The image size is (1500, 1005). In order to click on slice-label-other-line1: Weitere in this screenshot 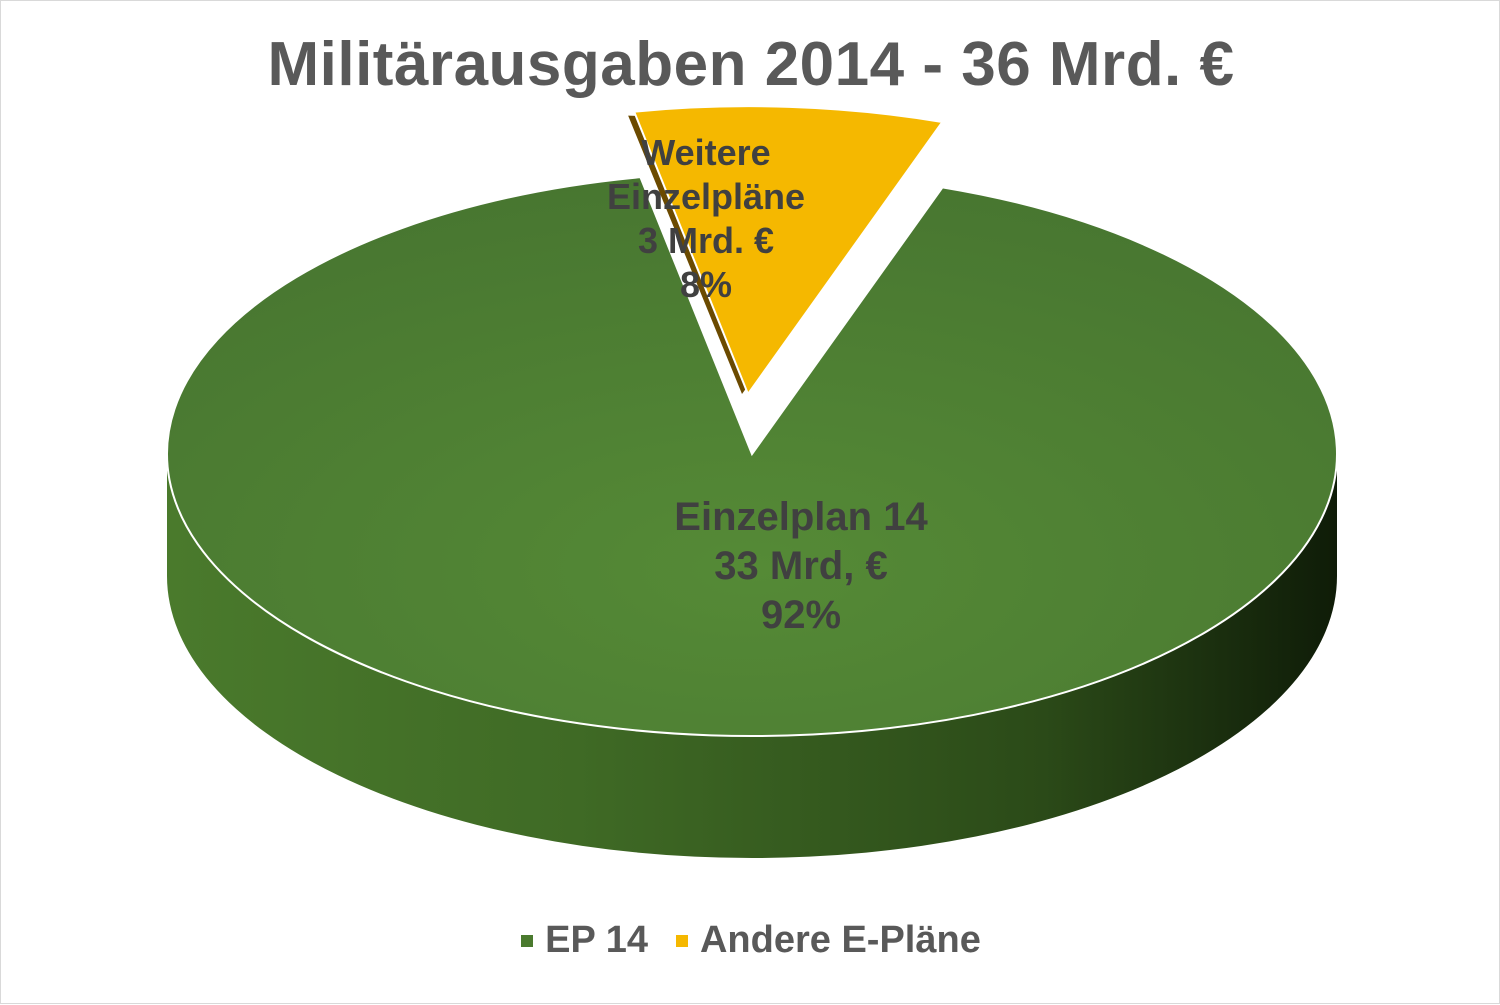, I will do `click(706, 152)`.